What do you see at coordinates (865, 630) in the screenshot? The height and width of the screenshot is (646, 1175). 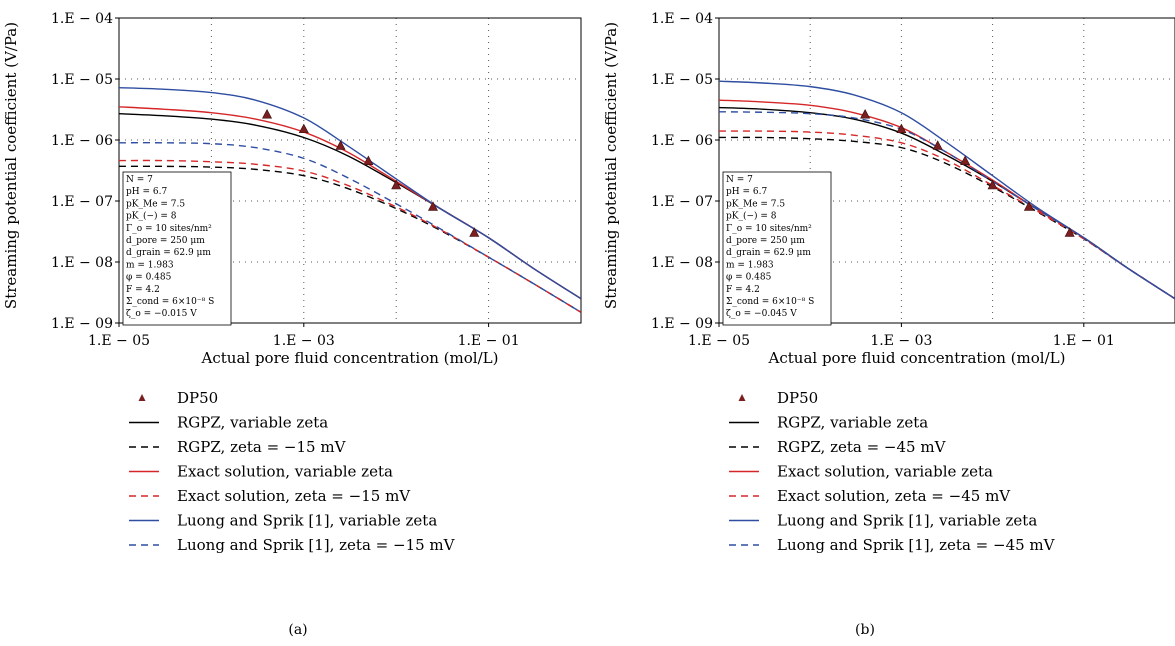 I see `panel-label: (b)` at bounding box center [865, 630].